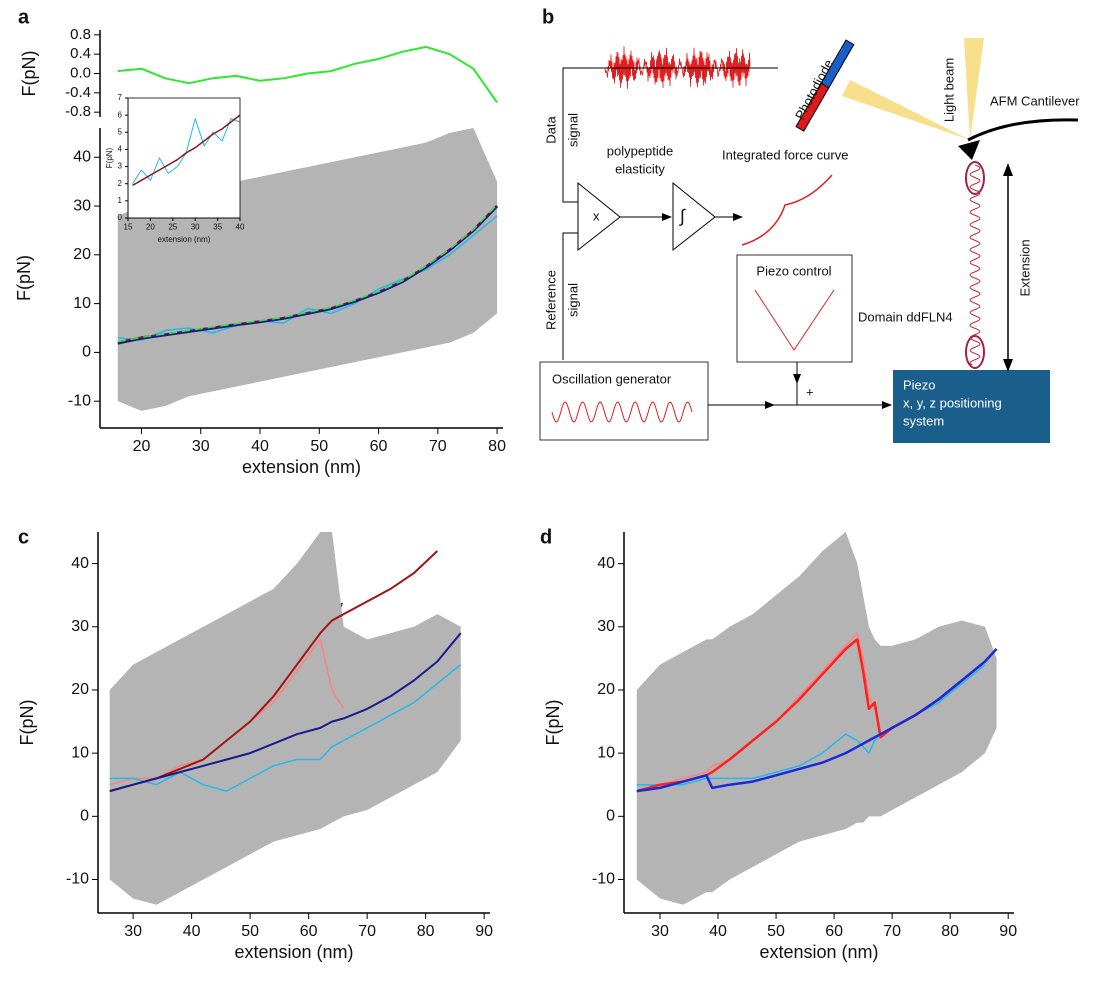 The width and height of the screenshot is (1098, 984). What do you see at coordinates (596, 215) in the screenshot?
I see `label: x` at bounding box center [596, 215].